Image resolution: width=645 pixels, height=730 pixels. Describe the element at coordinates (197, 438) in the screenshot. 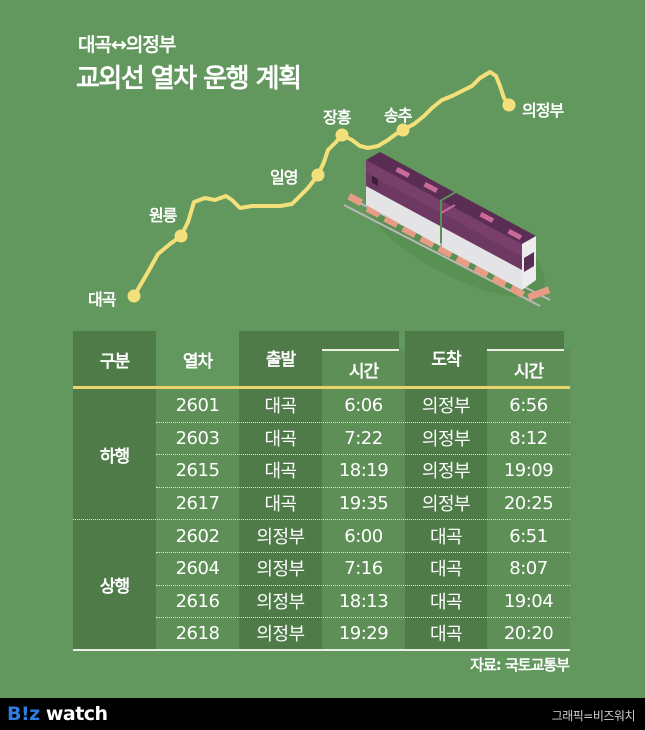

I see `cell-train: 2603` at that location.